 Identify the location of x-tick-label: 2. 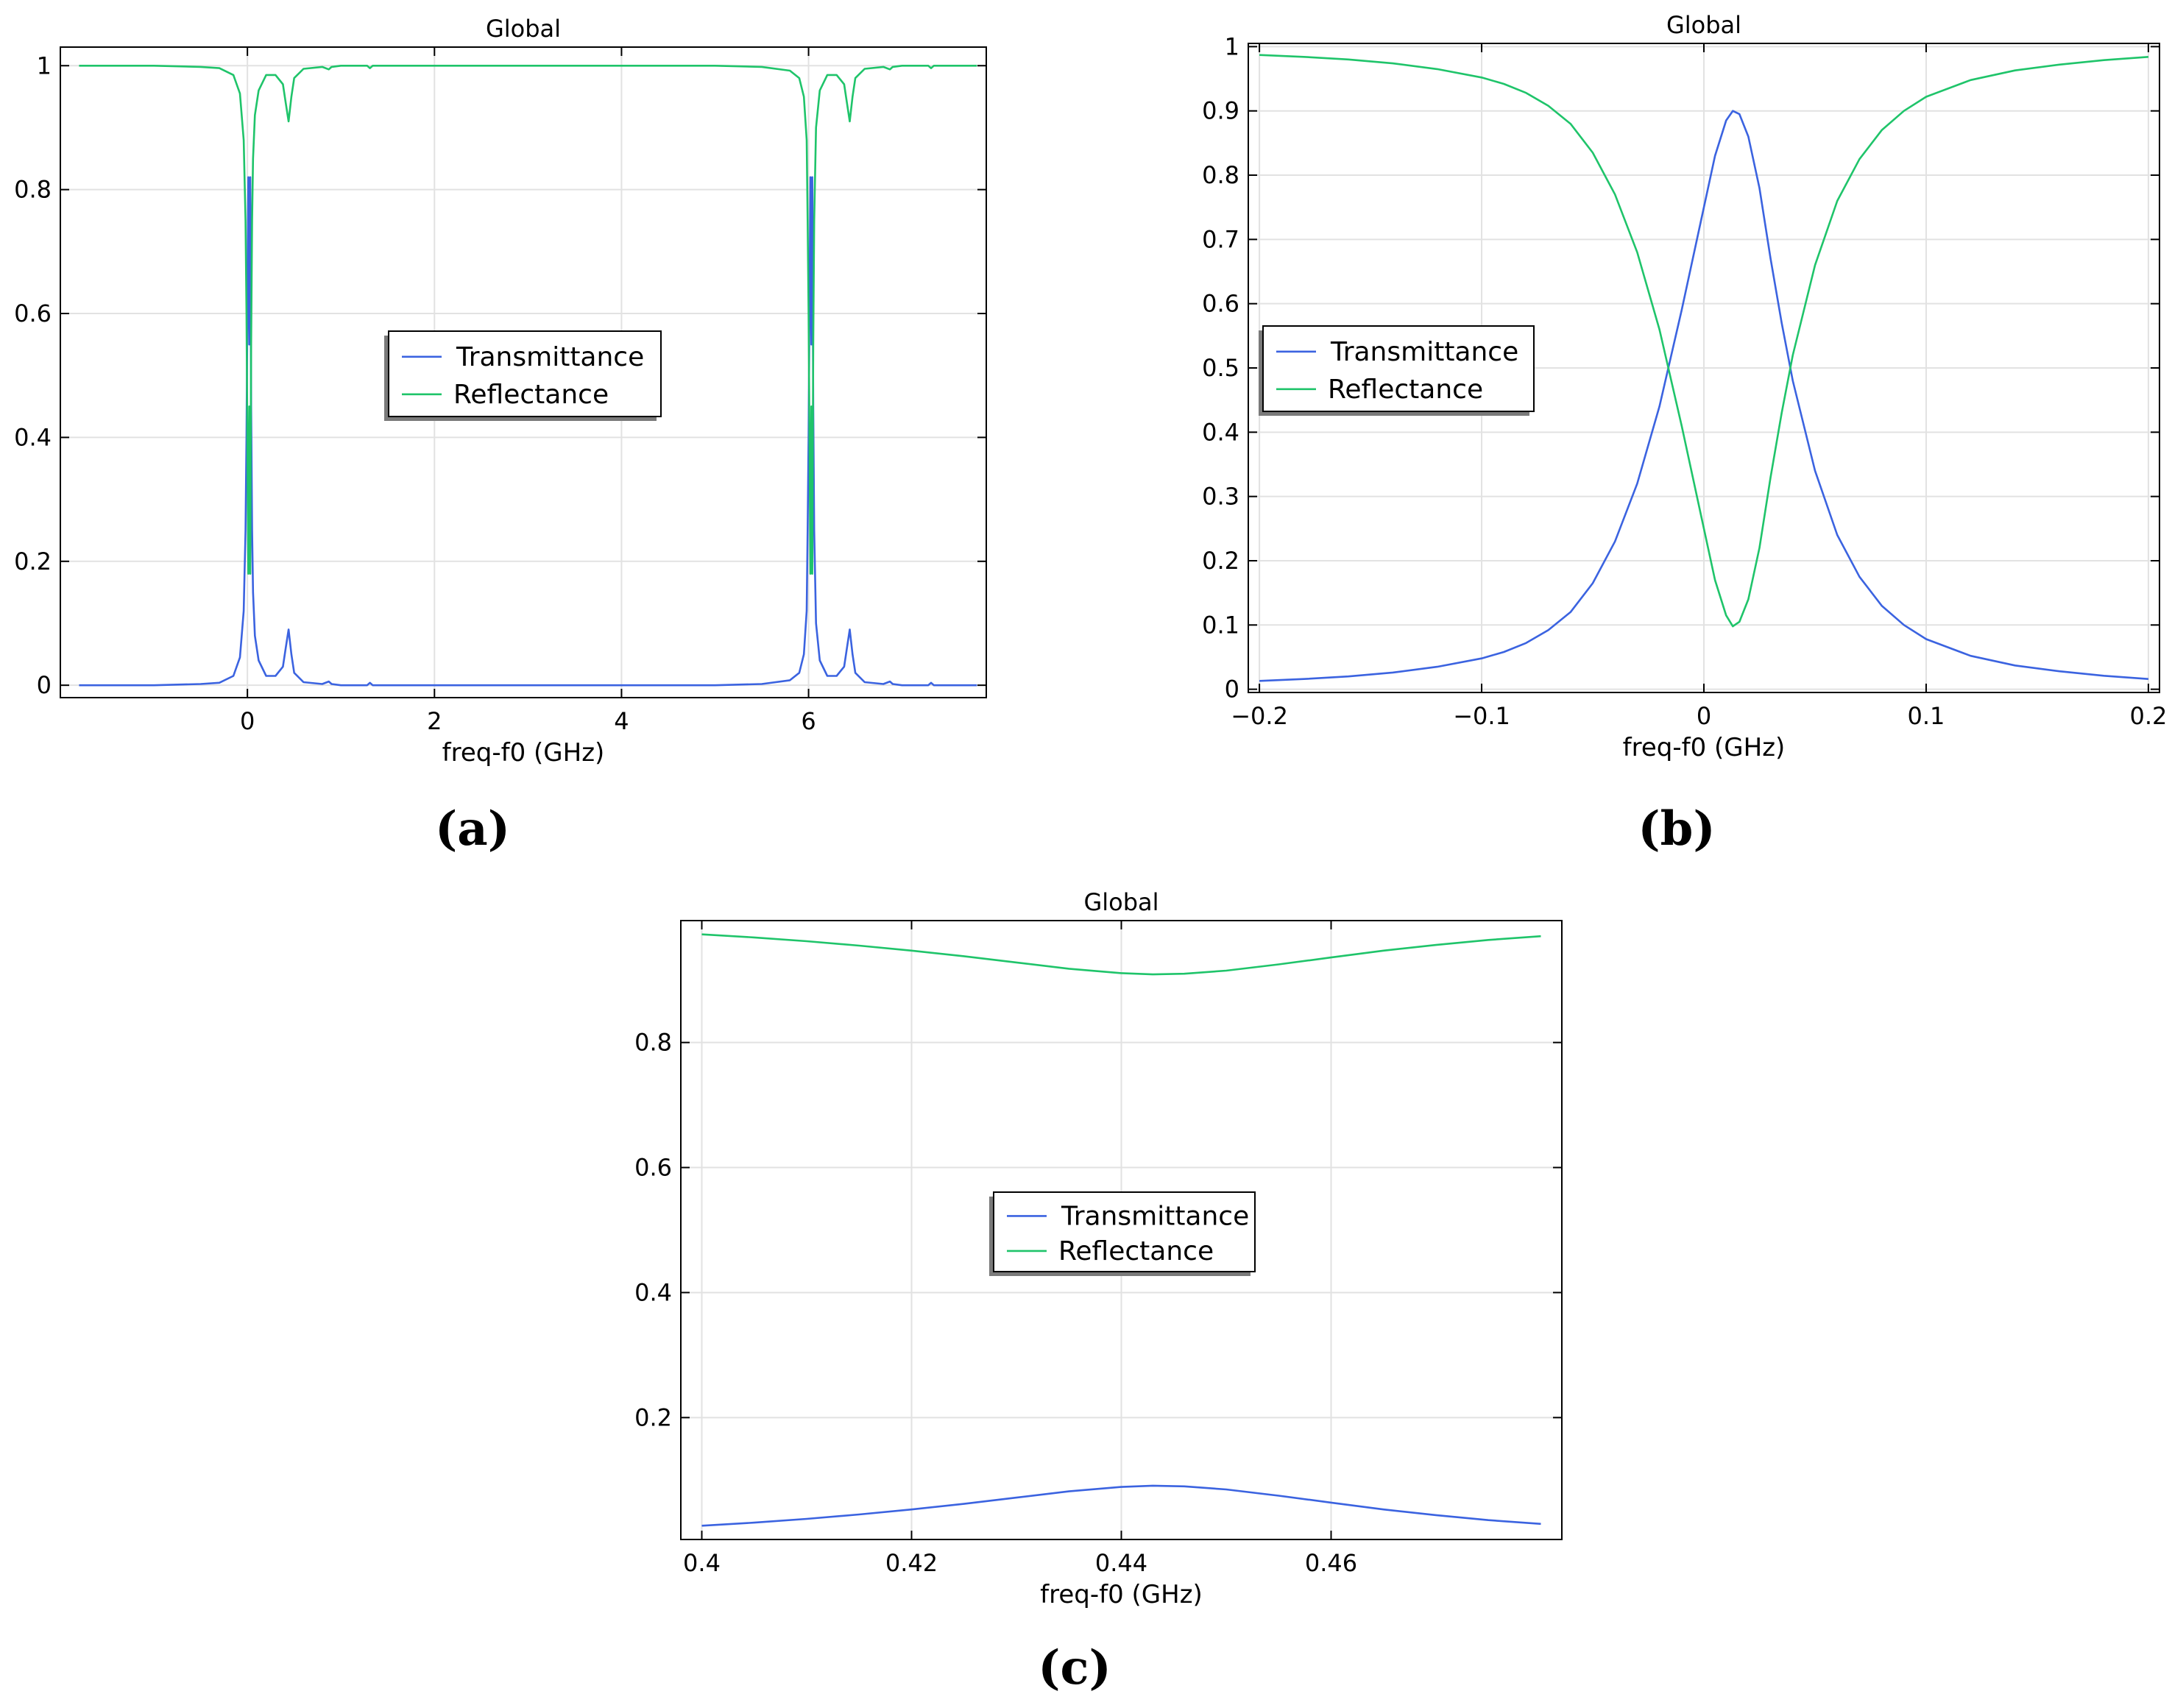
(434, 721).